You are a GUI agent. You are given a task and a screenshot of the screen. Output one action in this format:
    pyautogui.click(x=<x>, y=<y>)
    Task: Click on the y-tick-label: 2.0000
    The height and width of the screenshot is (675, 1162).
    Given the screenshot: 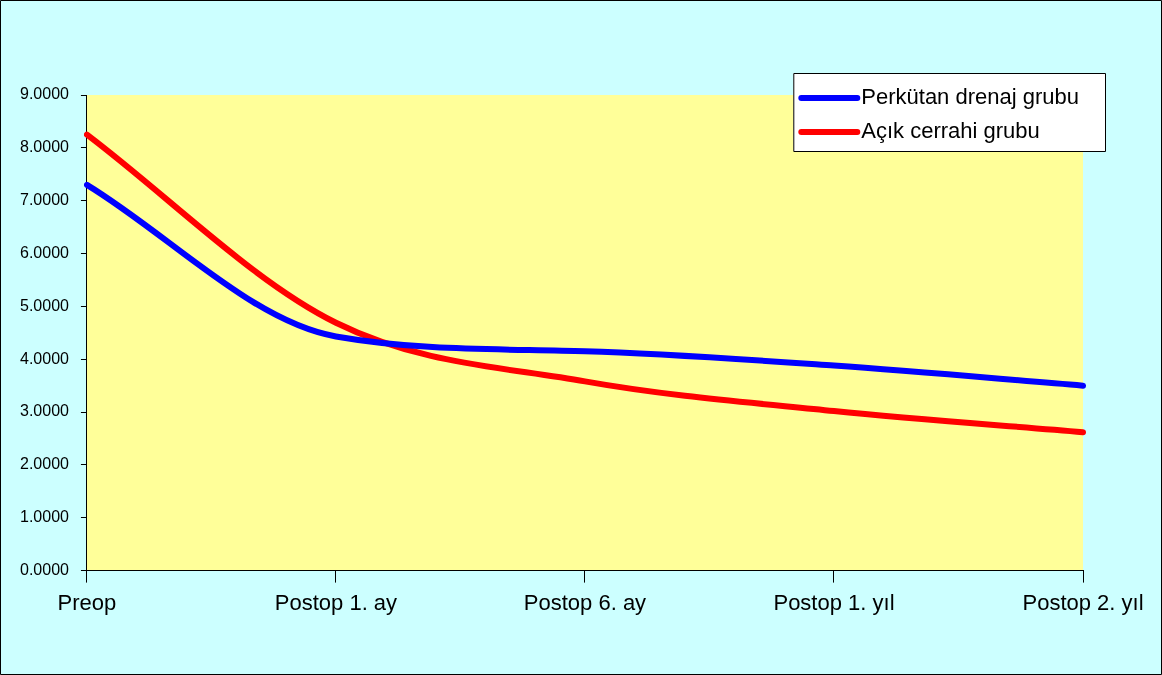 What is the action you would take?
    pyautogui.click(x=45, y=464)
    